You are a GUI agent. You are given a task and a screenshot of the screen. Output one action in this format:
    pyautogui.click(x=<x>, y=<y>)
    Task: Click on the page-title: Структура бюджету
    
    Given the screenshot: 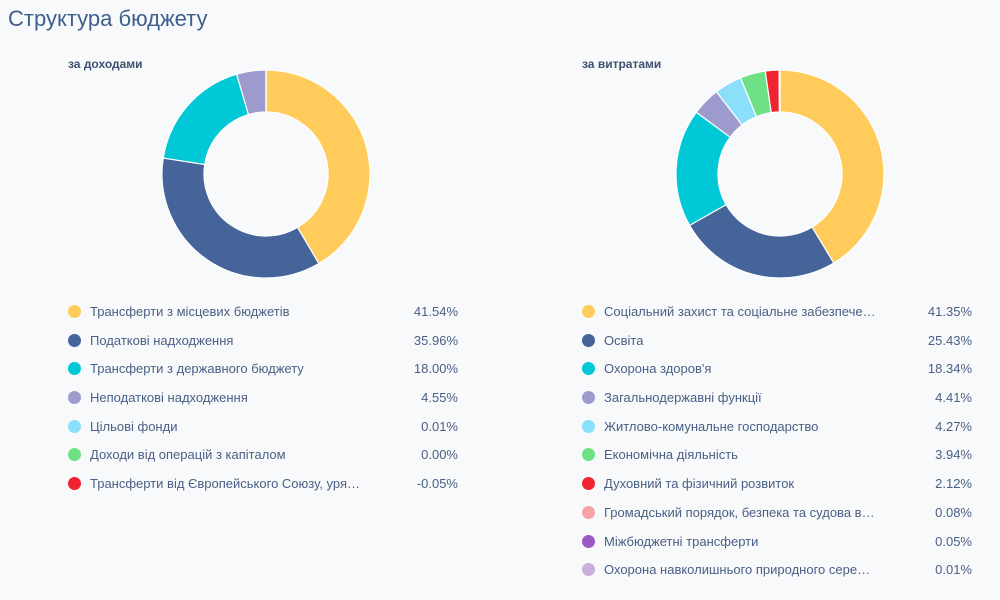 What is the action you would take?
    pyautogui.click(x=108, y=18)
    